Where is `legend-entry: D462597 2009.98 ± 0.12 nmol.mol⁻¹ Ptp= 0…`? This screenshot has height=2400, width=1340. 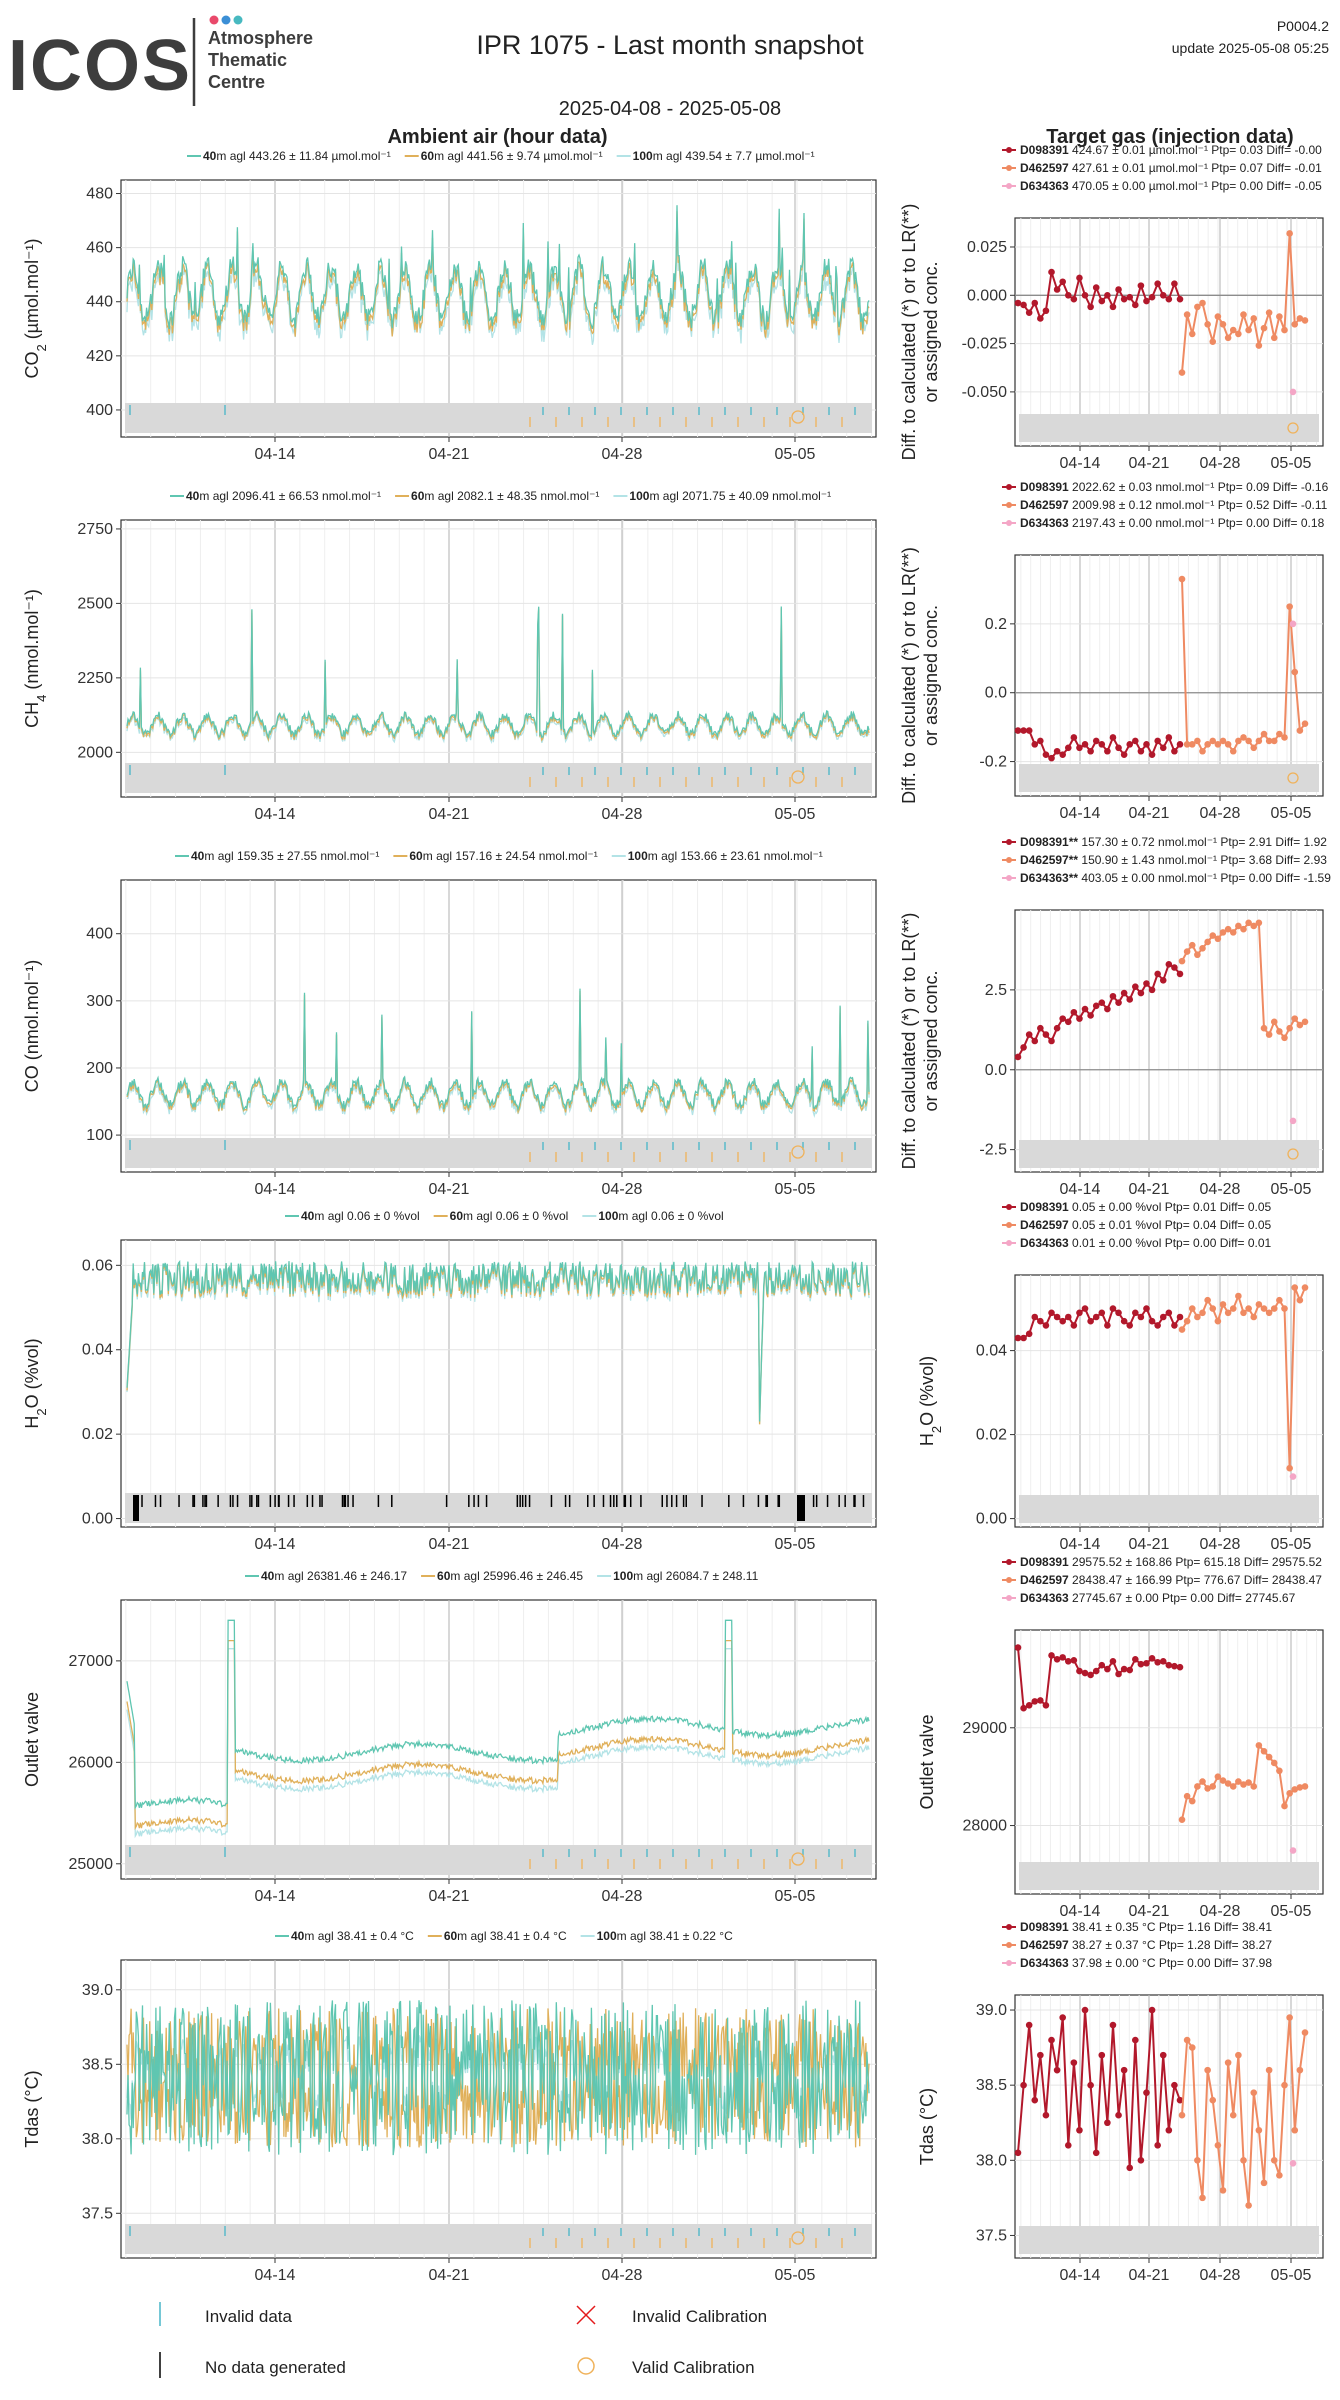 legend-entry: D462597 2009.98 ± 0.12 nmol.mol⁻¹ Ptp= 0… is located at coordinates (1174, 505).